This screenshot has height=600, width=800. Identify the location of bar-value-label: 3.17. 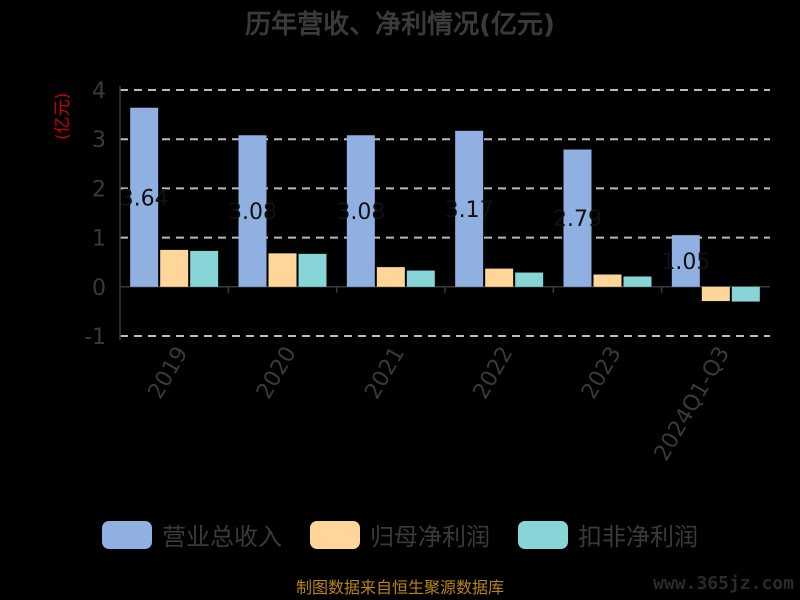
(469, 210).